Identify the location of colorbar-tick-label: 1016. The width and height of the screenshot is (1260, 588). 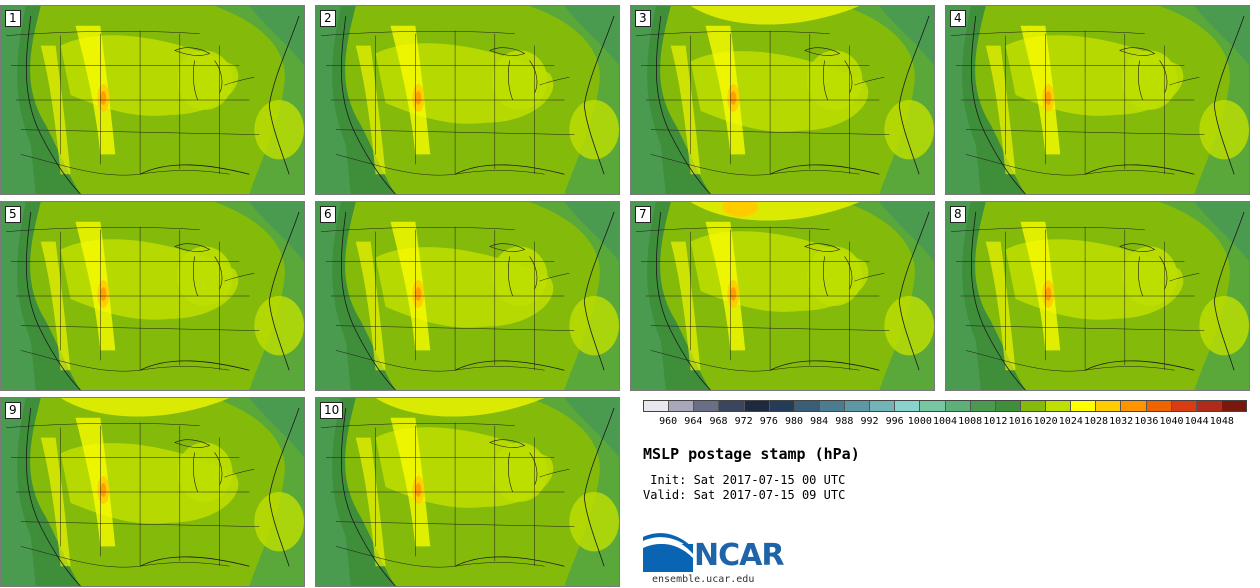
(1020, 421).